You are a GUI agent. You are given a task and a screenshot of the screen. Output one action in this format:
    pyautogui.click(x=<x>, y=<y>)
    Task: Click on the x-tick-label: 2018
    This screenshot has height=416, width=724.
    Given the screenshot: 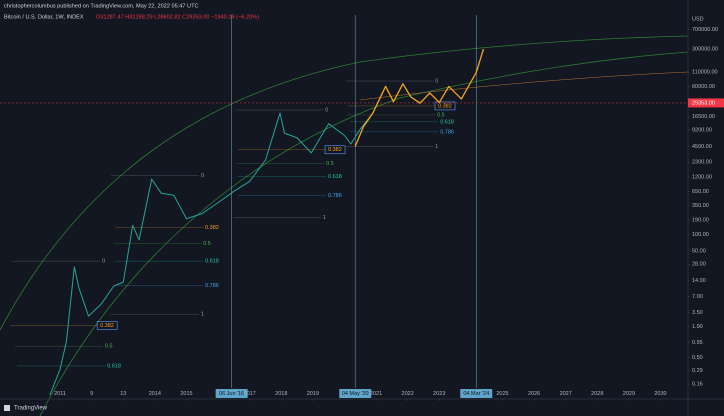 What is the action you would take?
    pyautogui.click(x=281, y=394)
    